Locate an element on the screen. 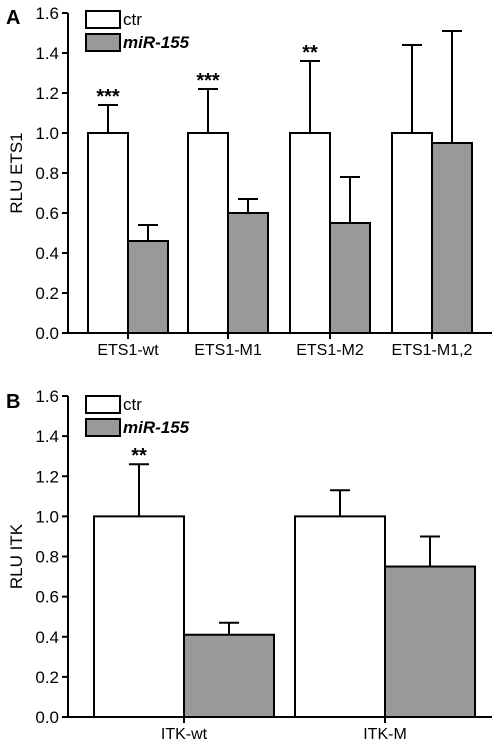 Image resolution: width=496 pixels, height=746 pixels. y-axis-label: RLU ETS1 is located at coordinates (16, 172).